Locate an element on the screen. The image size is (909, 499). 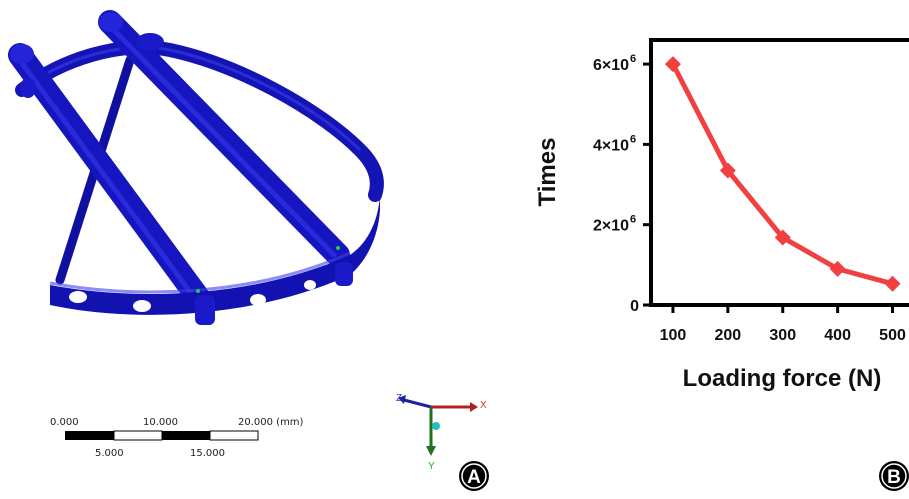
scale-label-5: 5.000 is located at coordinates (109, 453).